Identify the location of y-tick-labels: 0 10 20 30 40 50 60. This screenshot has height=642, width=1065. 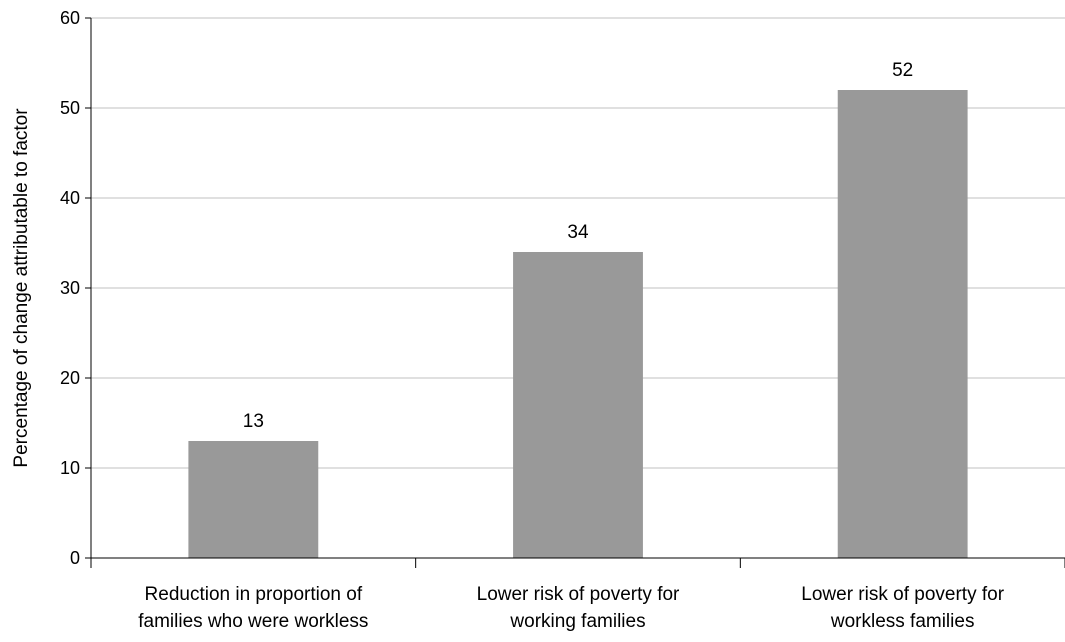
(75, 288).